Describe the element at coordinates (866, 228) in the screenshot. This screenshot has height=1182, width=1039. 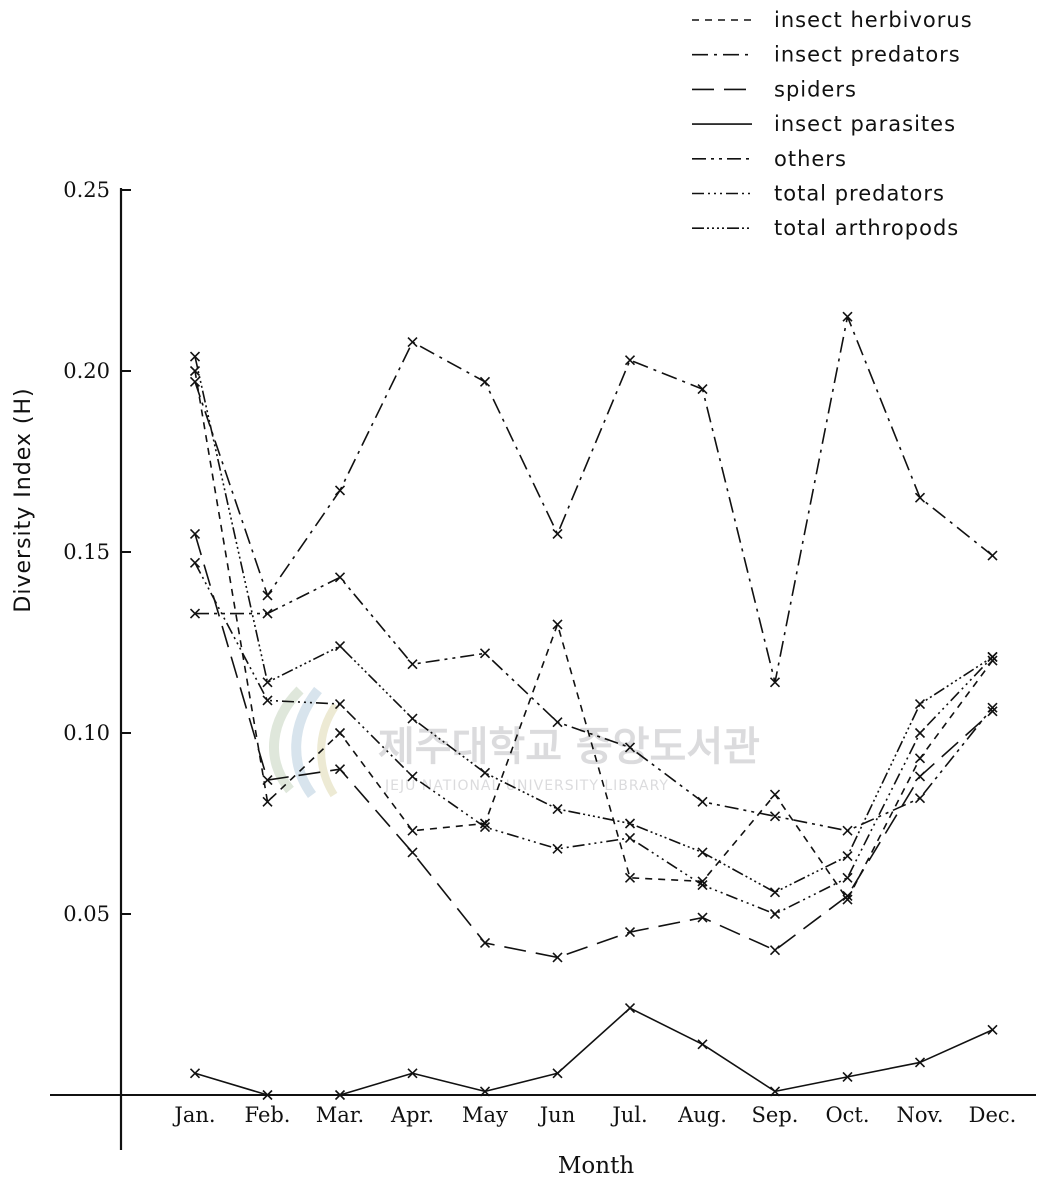
I see `legend-label: total arthropods` at that location.